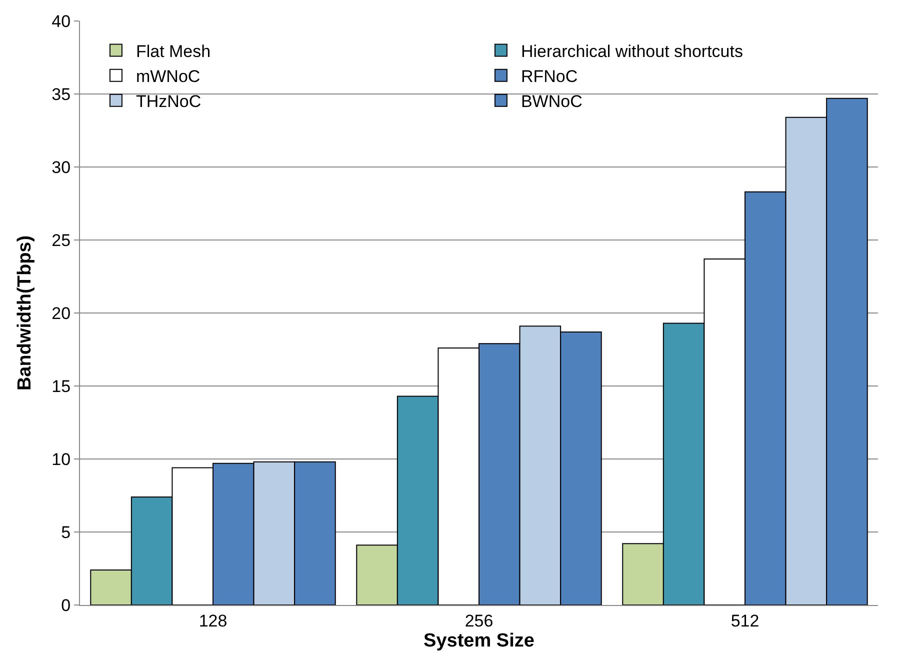 Image resolution: width=898 pixels, height=665 pixels. What do you see at coordinates (479, 620) in the screenshot?
I see `x-tick-label: 256` at bounding box center [479, 620].